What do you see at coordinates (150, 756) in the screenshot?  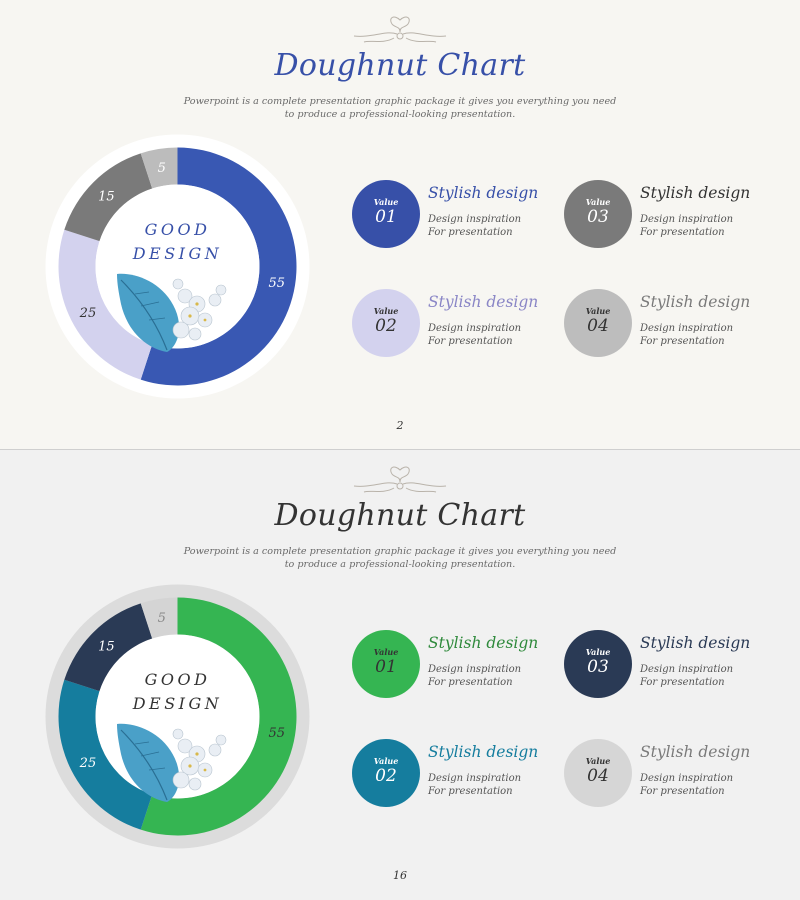 I see `leaf-vein-branch` at bounding box center [150, 756].